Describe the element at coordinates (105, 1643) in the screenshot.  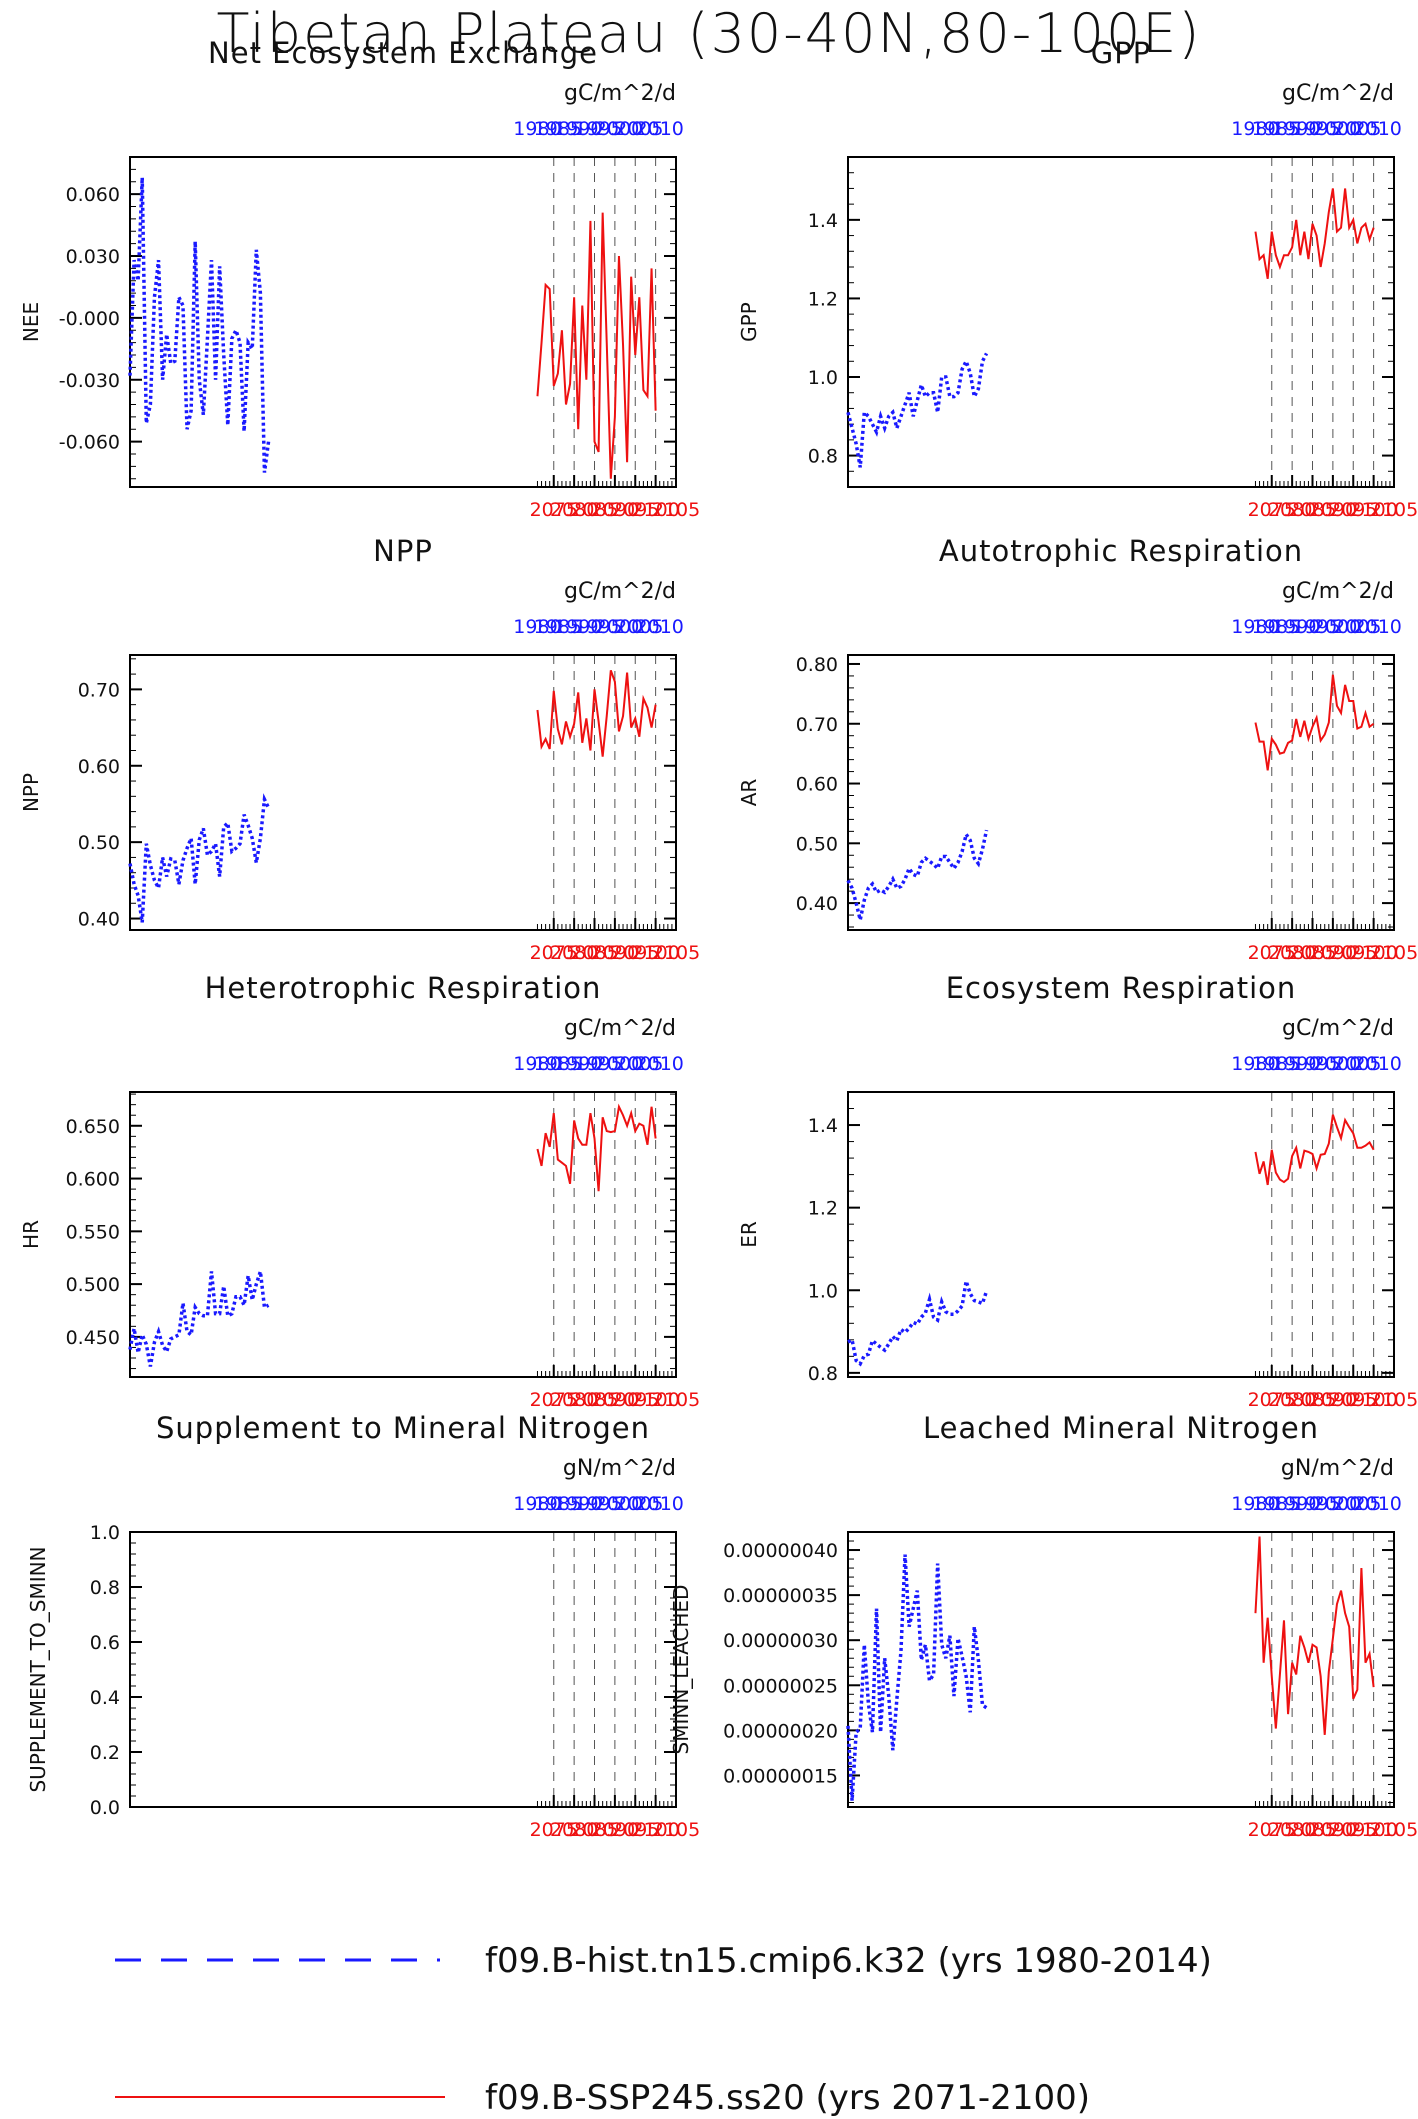
I see `y-tick-label: 0.6` at that location.